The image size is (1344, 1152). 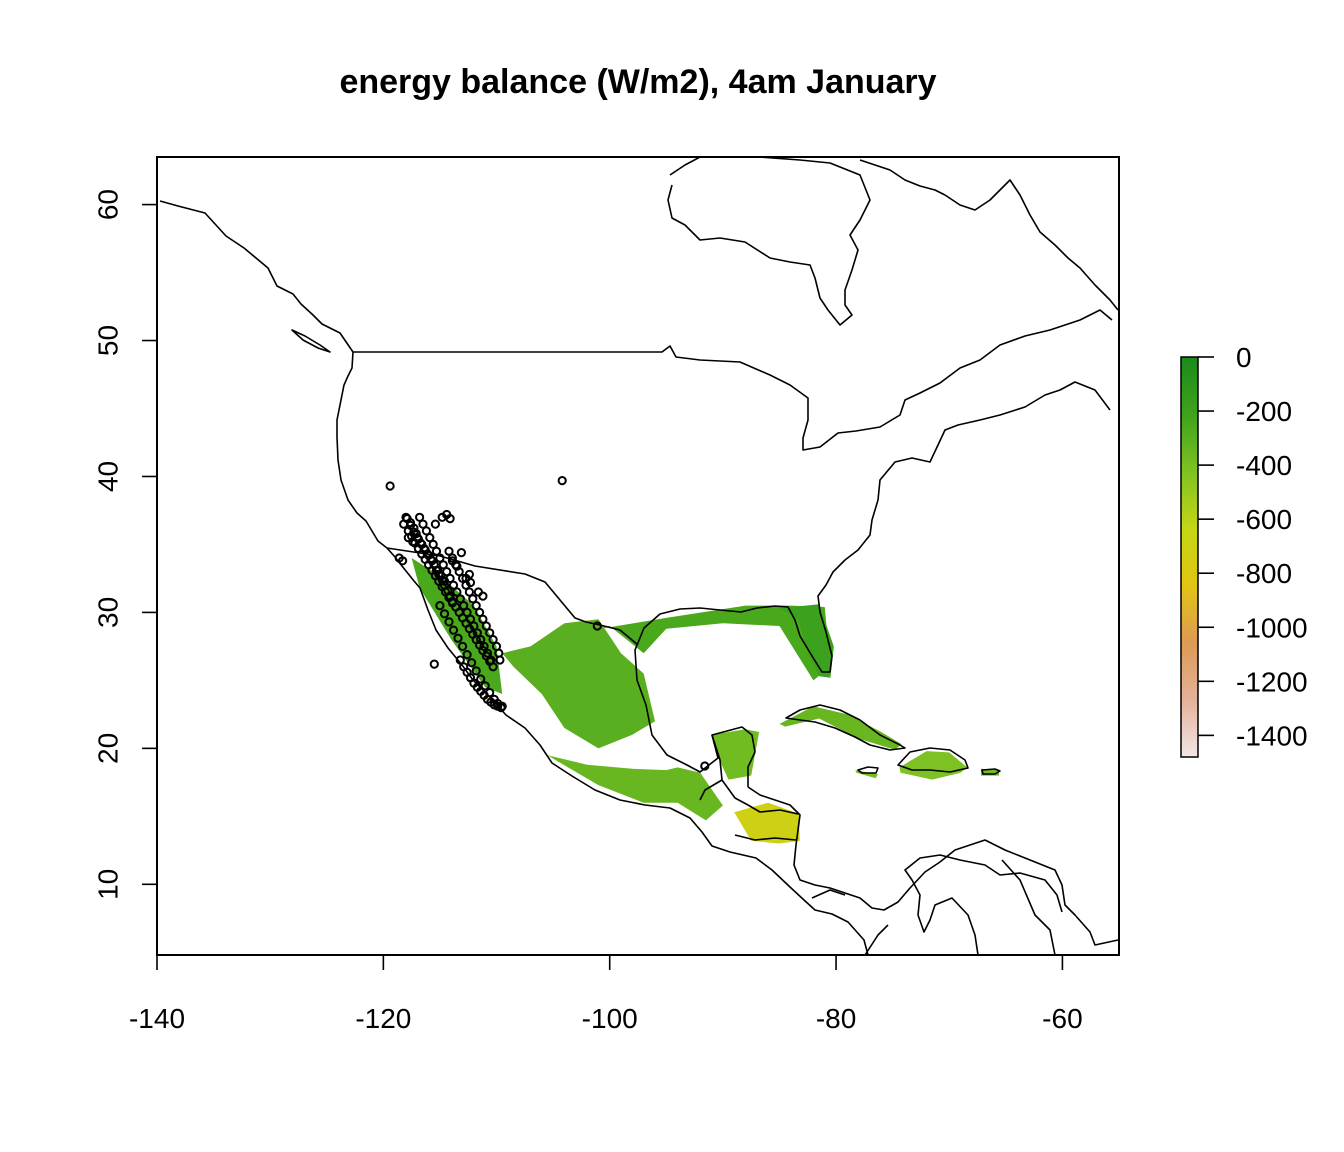 I want to click on colorbar-legend: 0 -200 -400 -600 -800 -1000 -1200 -1400, so click(x=1244, y=550).